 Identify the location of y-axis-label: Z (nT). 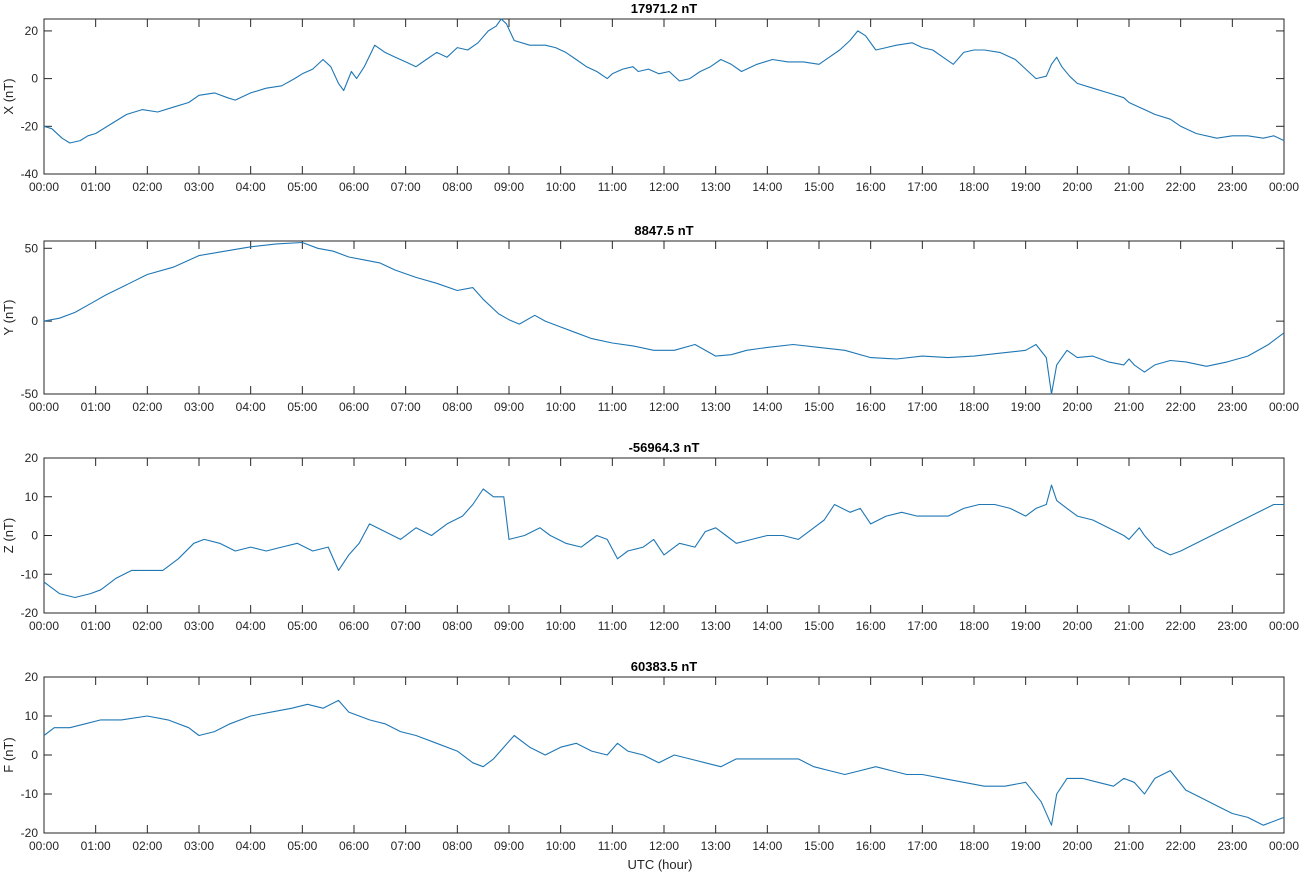
(8, 535).